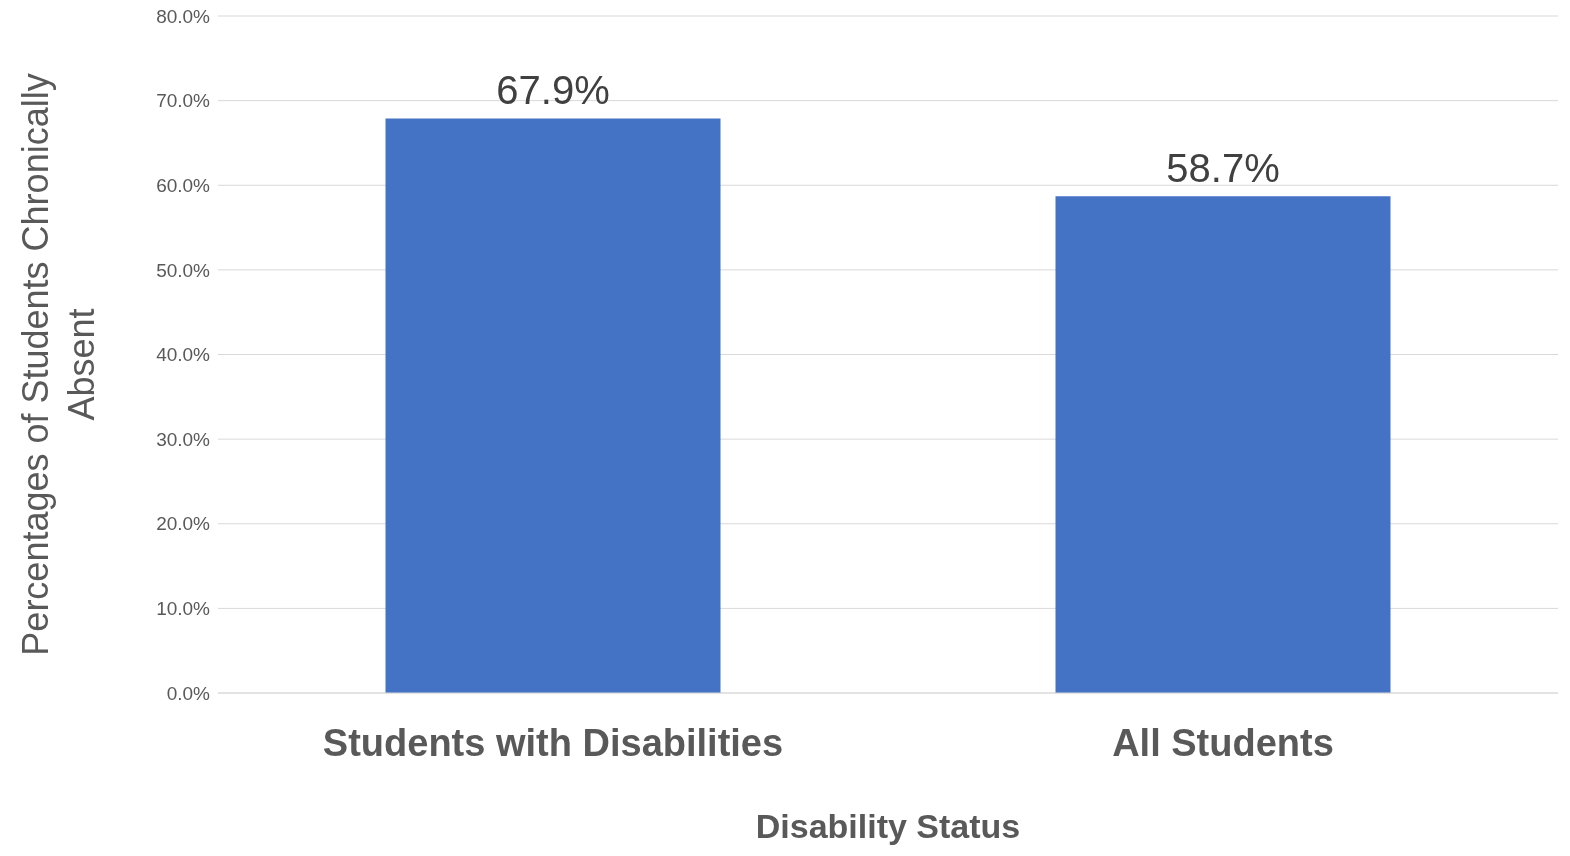 This screenshot has width=1570, height=856. I want to click on y-tick-label: 80.0%, so click(183, 16).